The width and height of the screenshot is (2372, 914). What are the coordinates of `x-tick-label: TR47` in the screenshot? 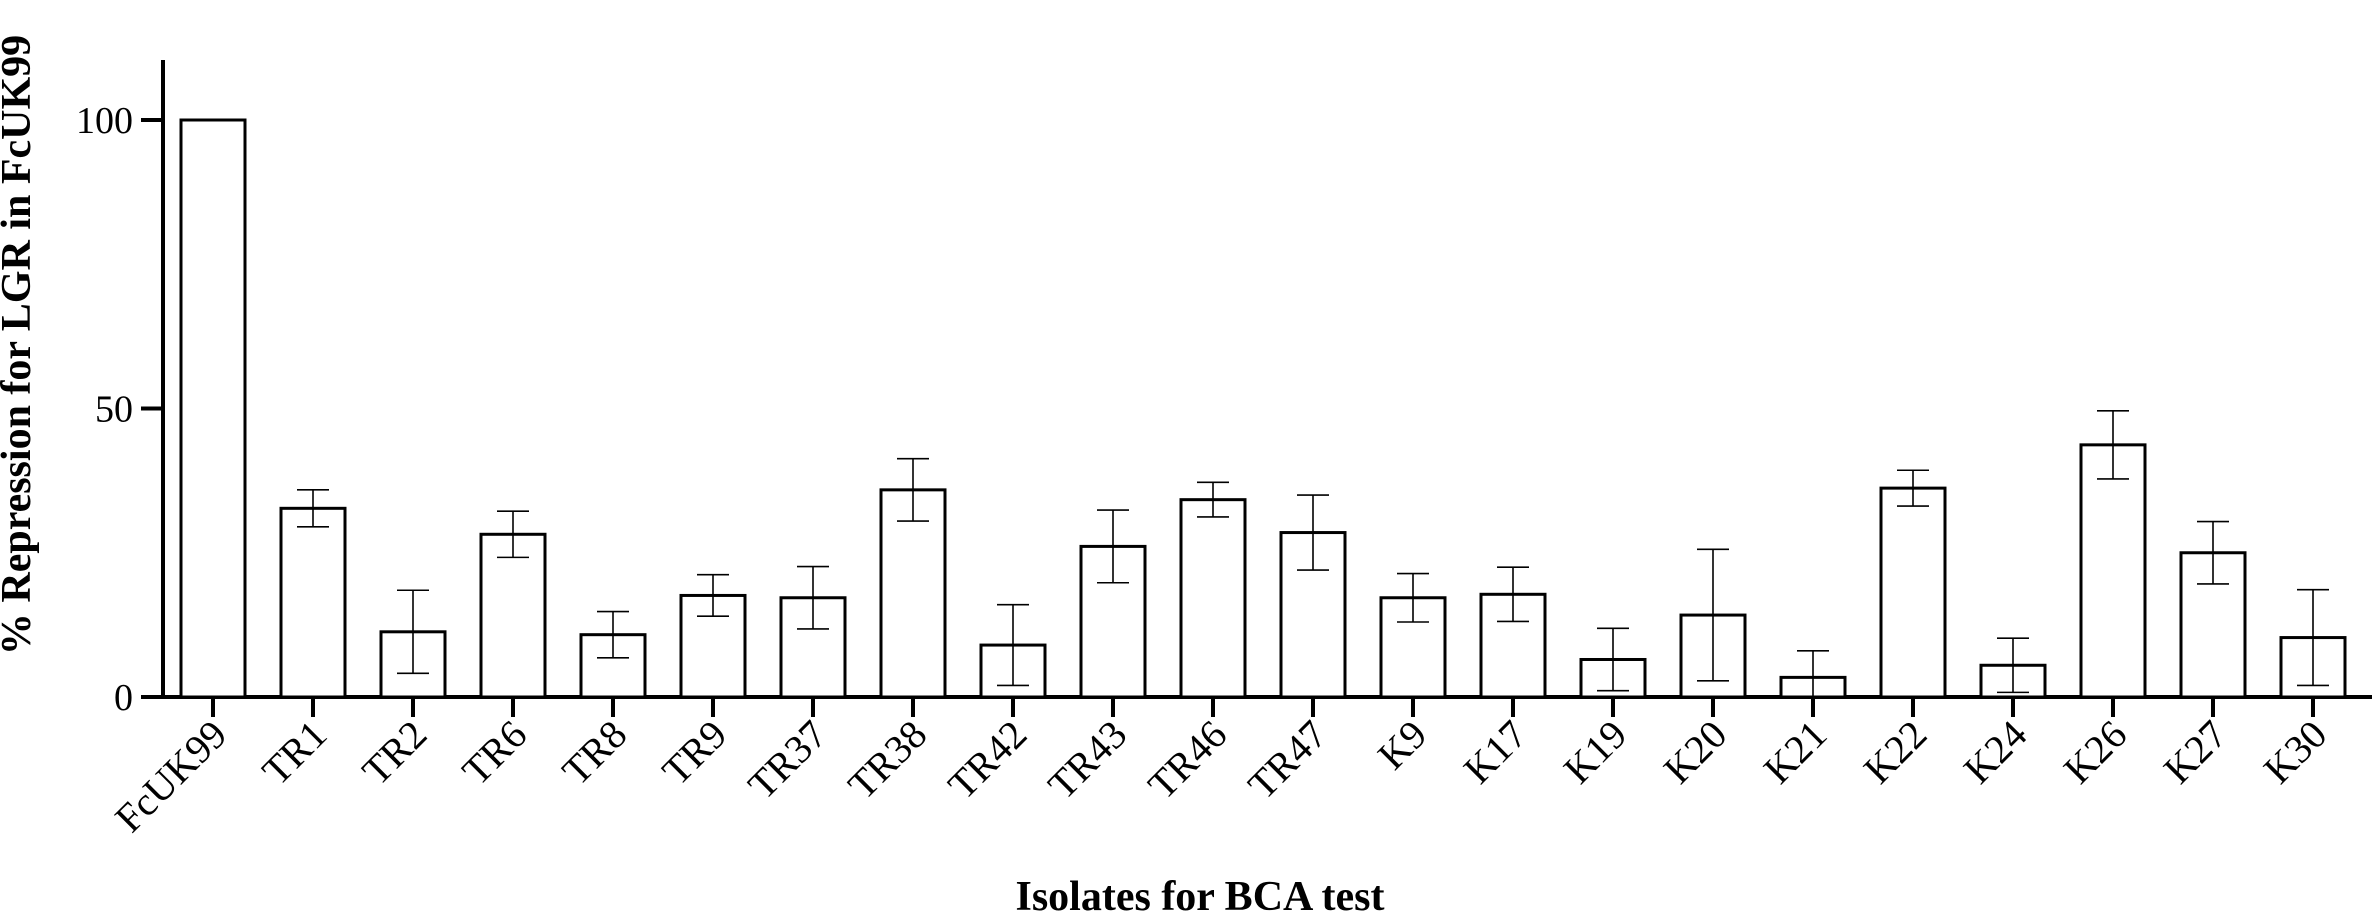 It's located at (1287, 760).